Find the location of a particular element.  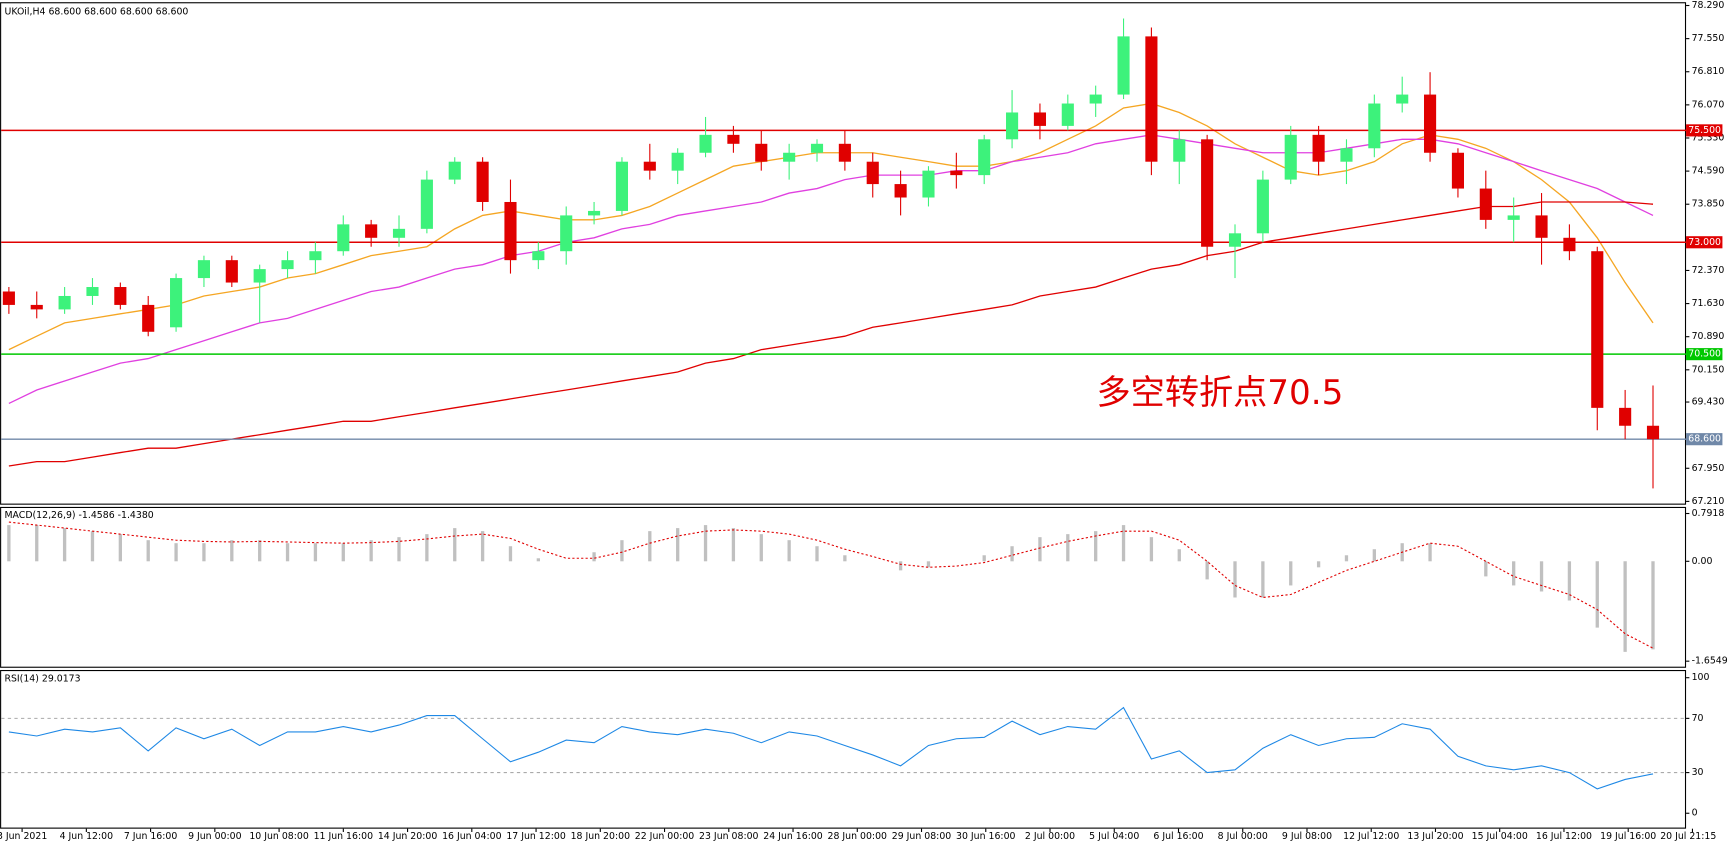

y-tick-label: 30 is located at coordinates (1698, 772).